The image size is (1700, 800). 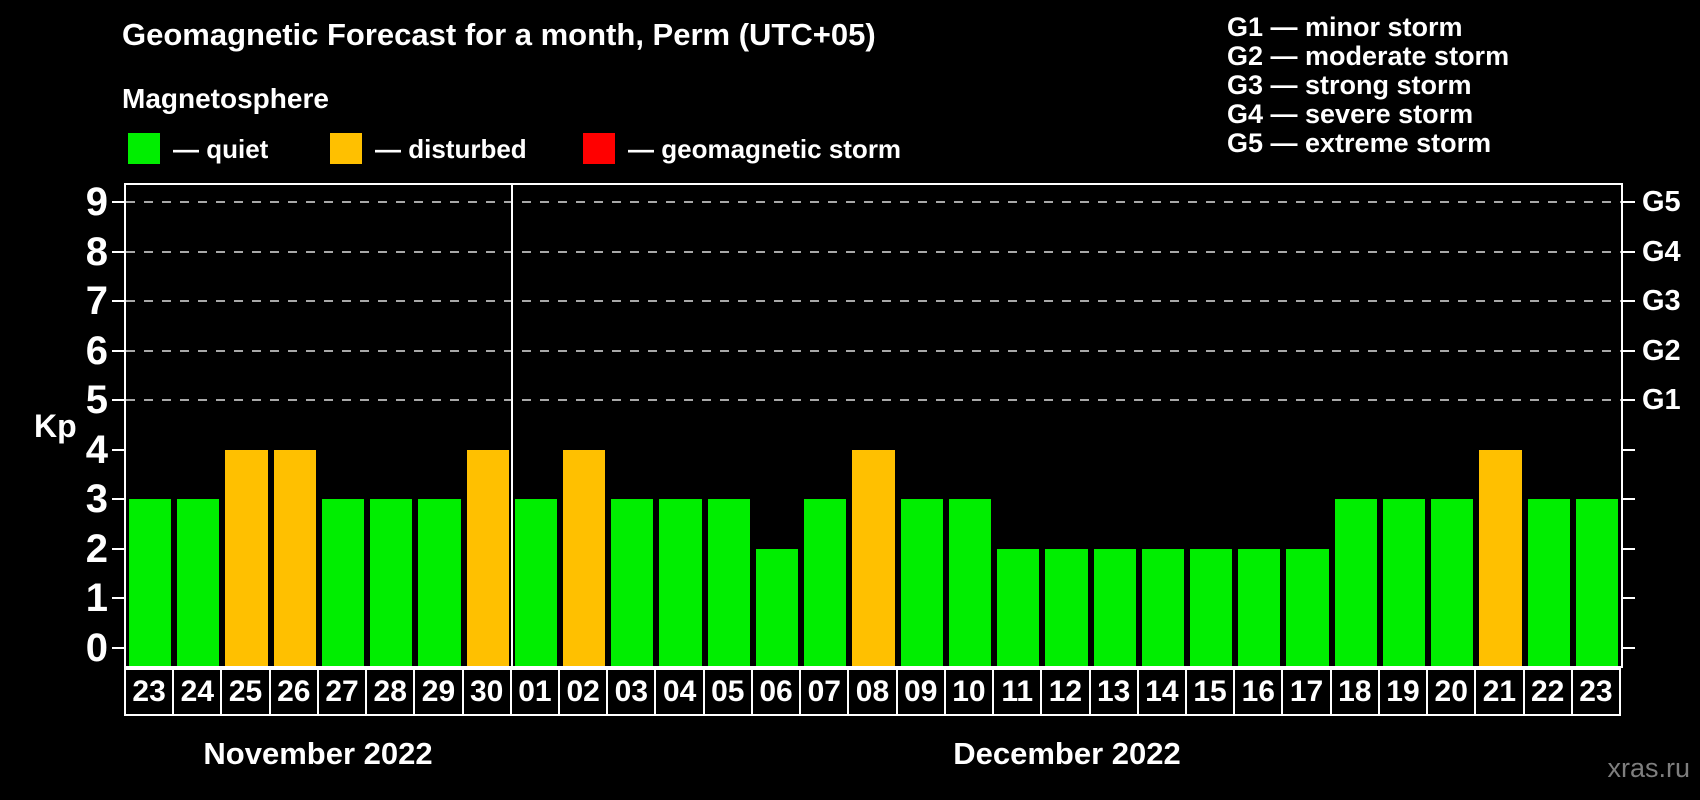 I want to click on day-cell-dec-12: 12, so click(x=1065, y=692).